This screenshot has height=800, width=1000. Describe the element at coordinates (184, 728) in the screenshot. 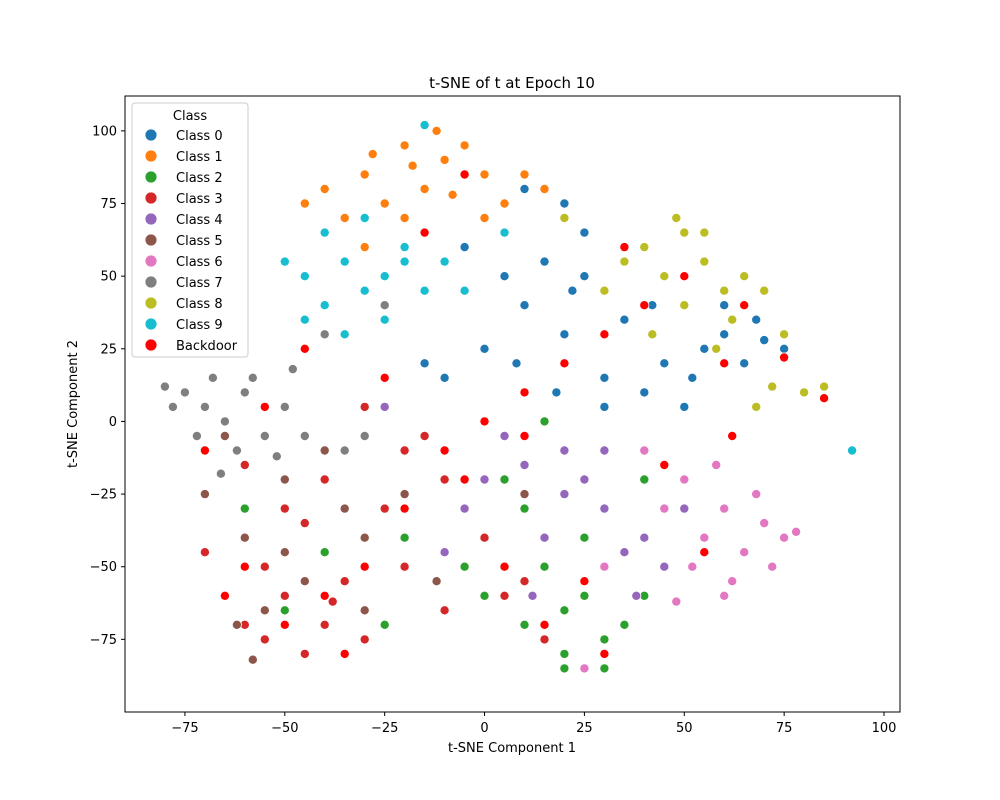

I see `x-tick-label: −75` at that location.